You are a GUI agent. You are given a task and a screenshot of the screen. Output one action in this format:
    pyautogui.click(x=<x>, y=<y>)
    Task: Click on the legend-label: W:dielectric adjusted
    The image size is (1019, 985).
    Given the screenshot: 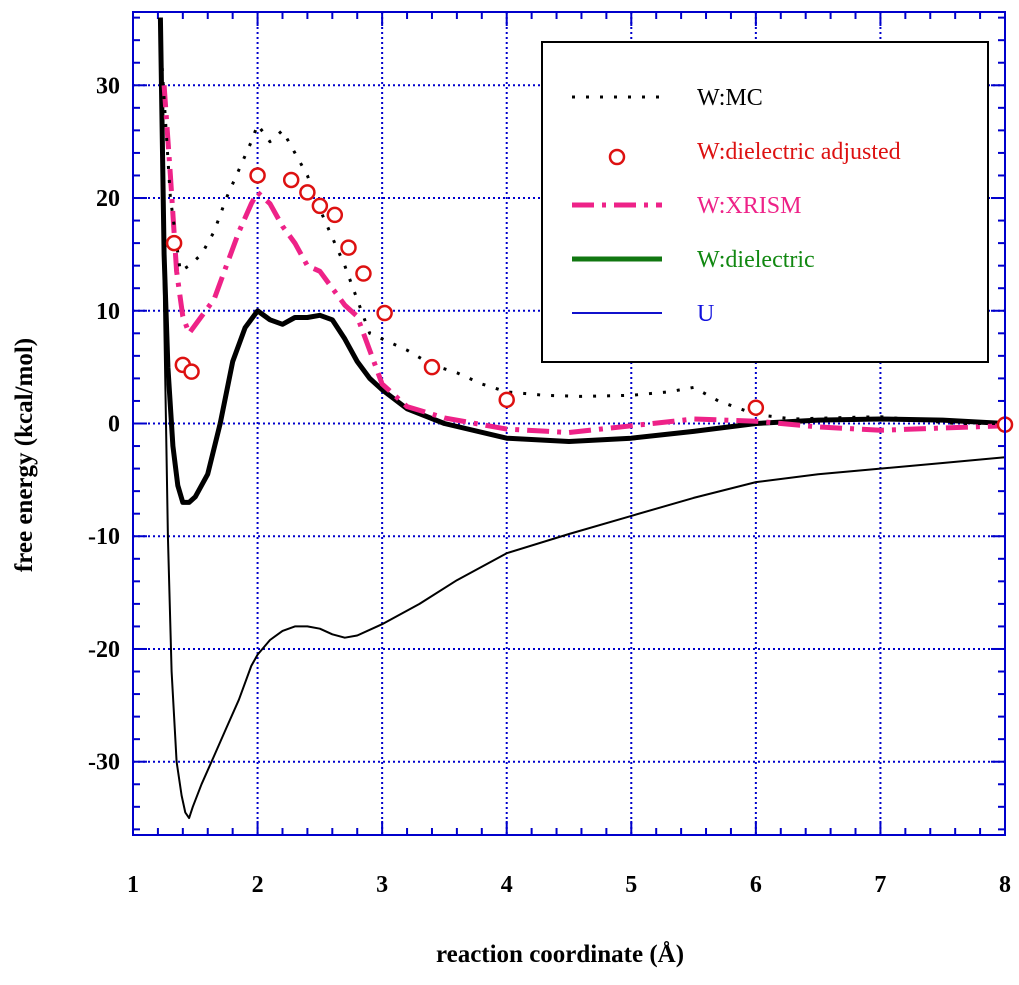 What is the action you would take?
    pyautogui.click(x=799, y=152)
    